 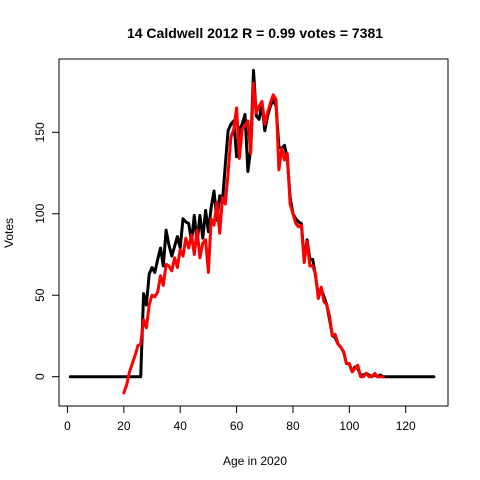 I want to click on x-tick-label: 20, so click(x=124, y=426).